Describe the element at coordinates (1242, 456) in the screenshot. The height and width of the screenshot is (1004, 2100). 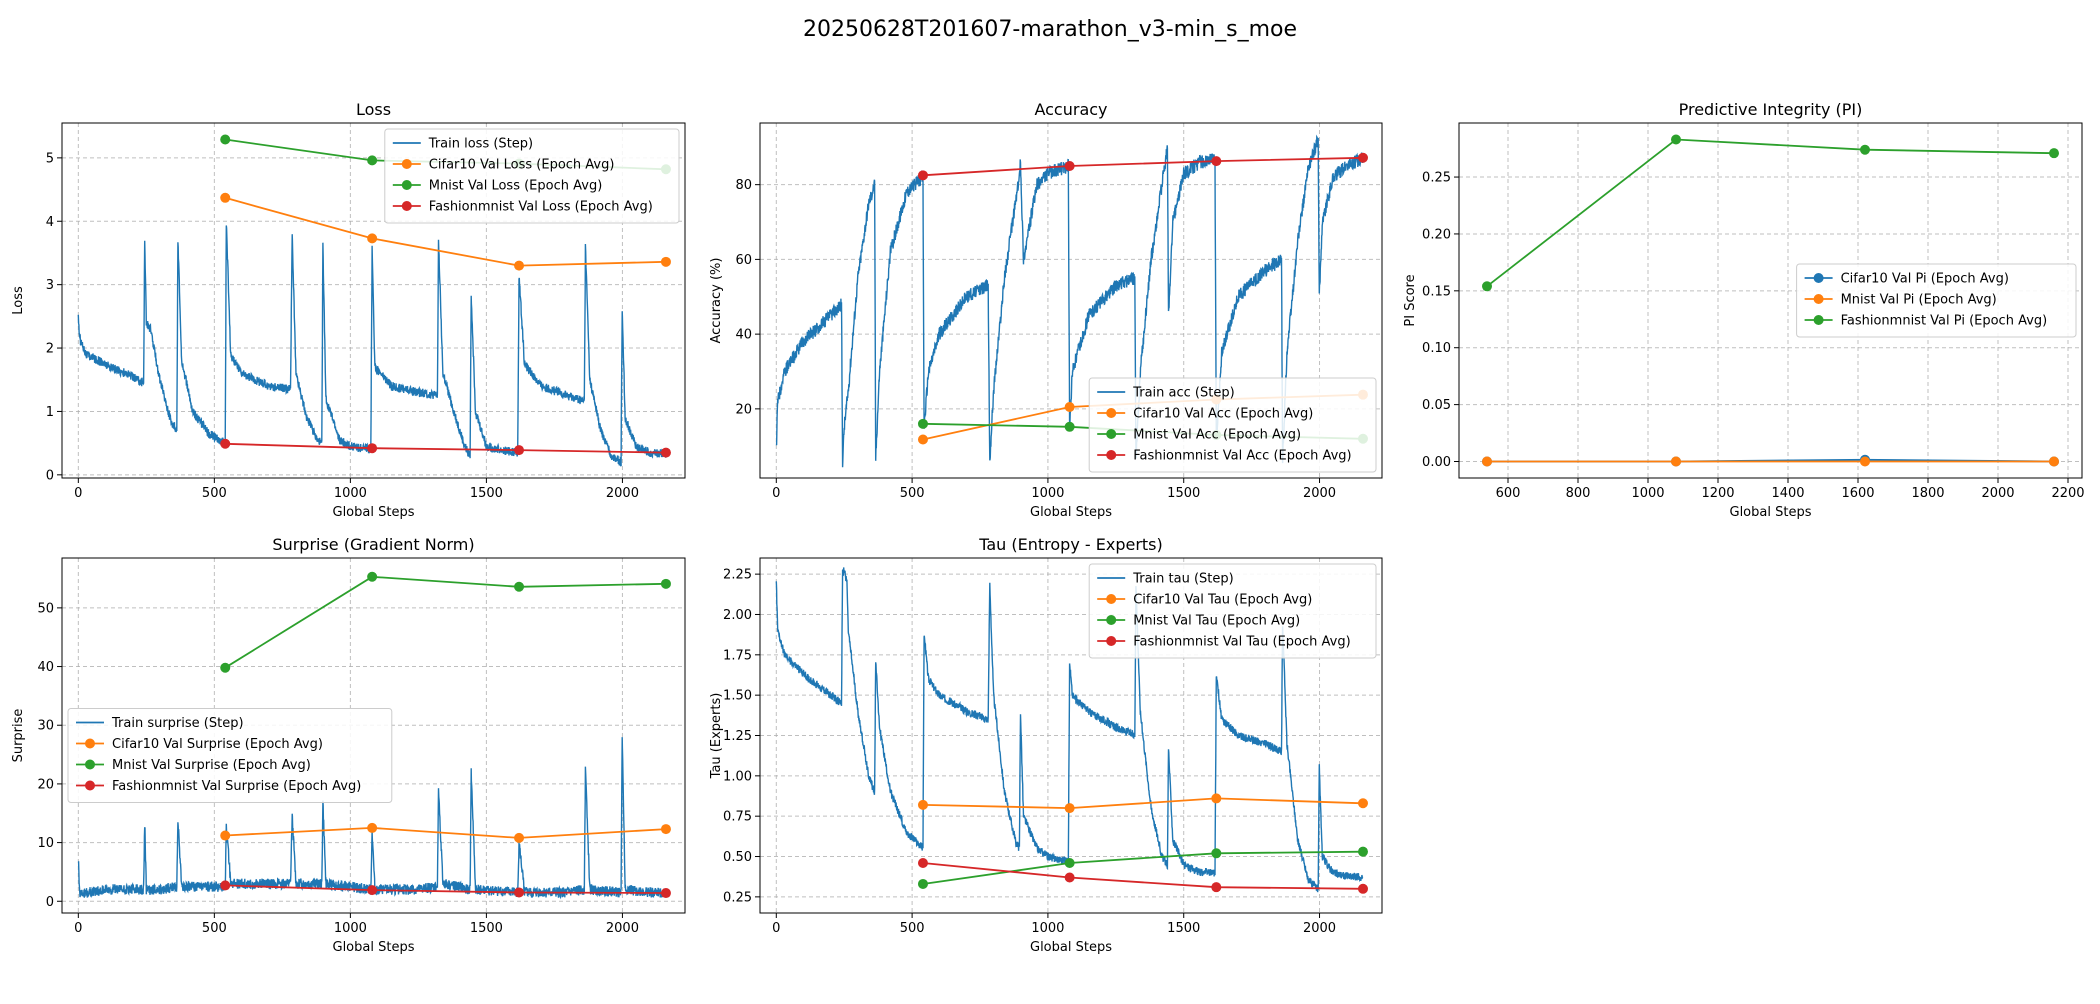
I see `legend-label: Fashionmnist Val Acc (Epoch Avg)` at that location.